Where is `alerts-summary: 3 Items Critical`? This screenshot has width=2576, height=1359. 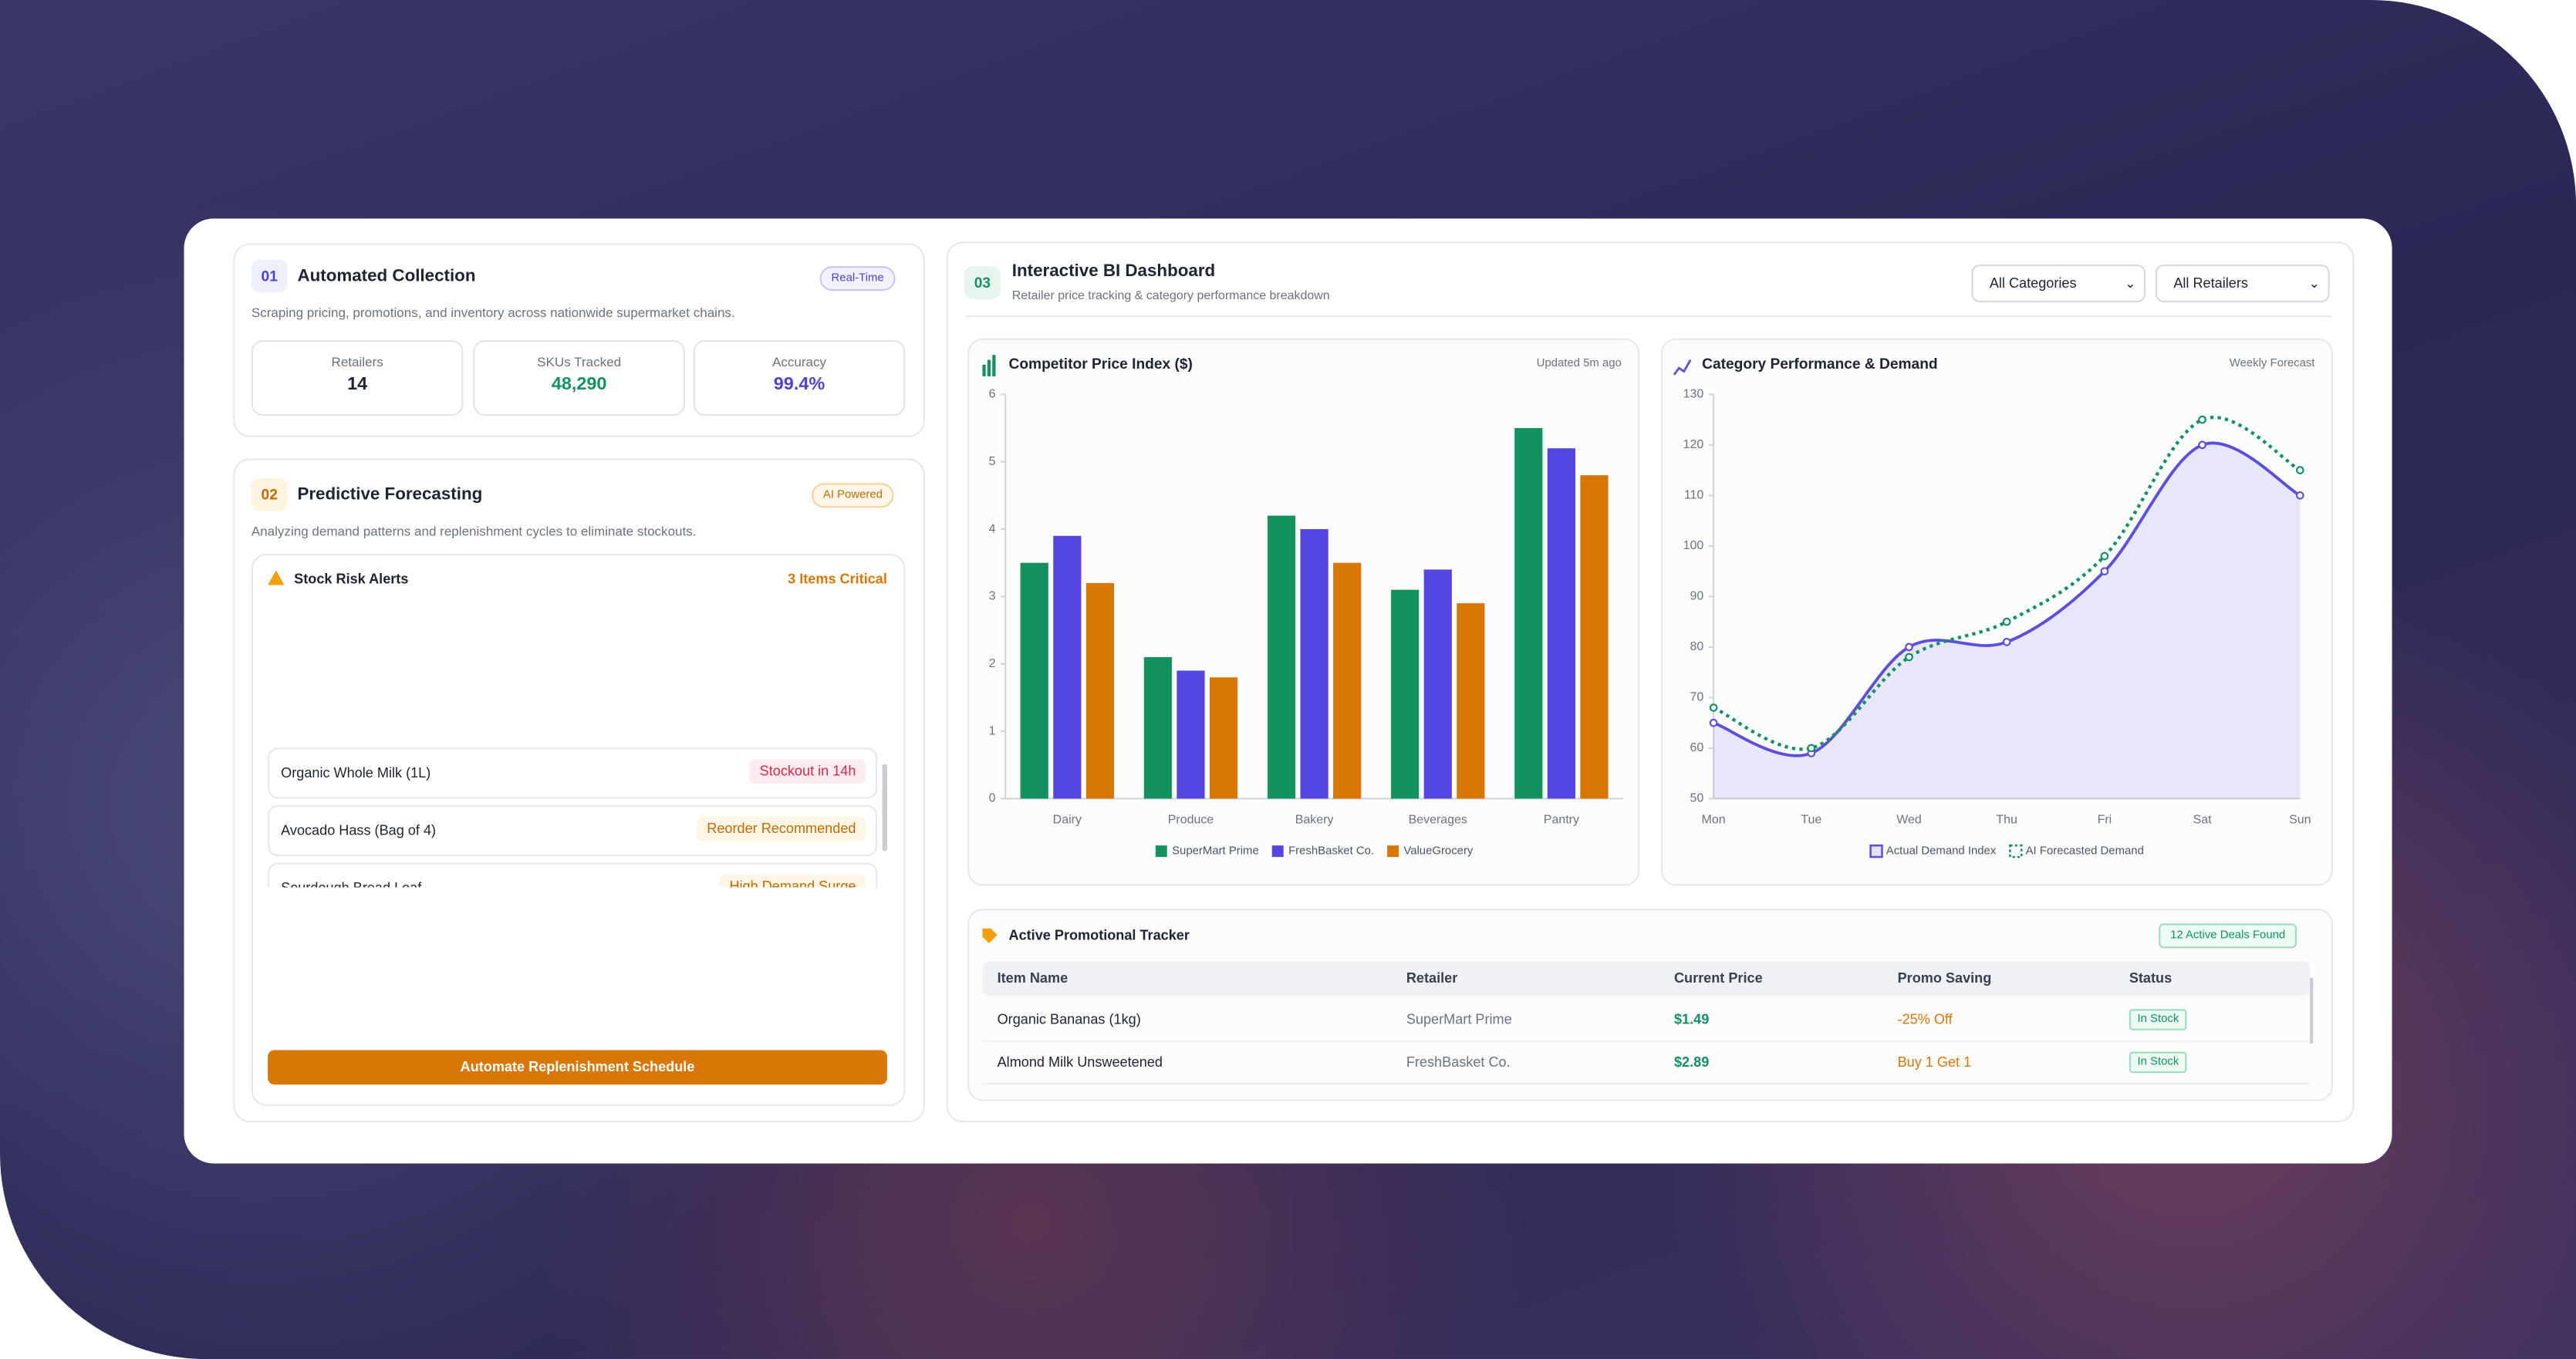 alerts-summary: 3 Items Critical is located at coordinates (838, 578).